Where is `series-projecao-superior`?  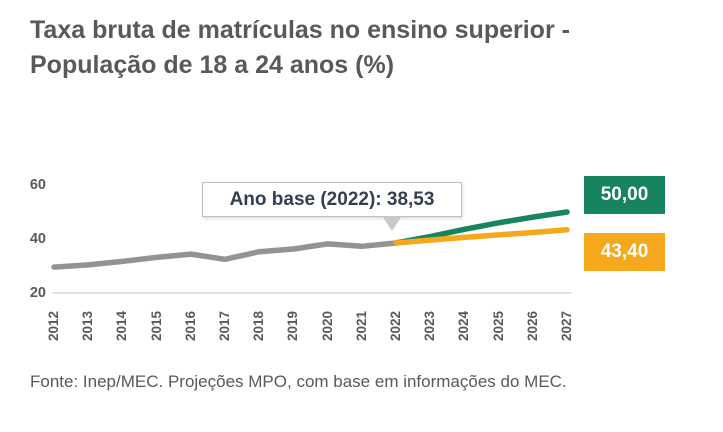
series-projecao-superior is located at coordinates (481, 227).